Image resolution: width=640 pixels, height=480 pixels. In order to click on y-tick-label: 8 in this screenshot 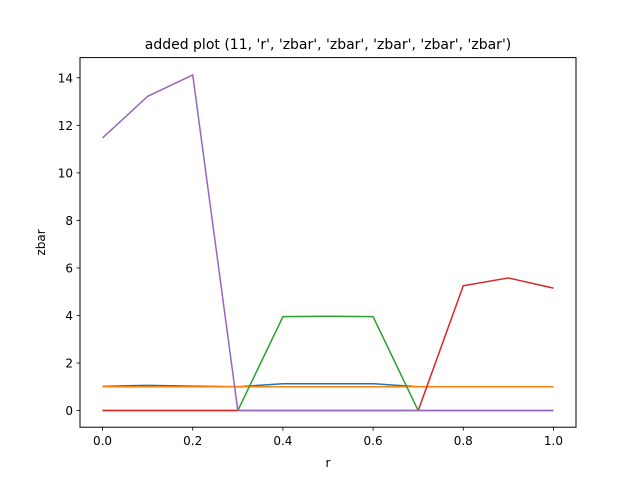, I will do `click(69, 221)`.